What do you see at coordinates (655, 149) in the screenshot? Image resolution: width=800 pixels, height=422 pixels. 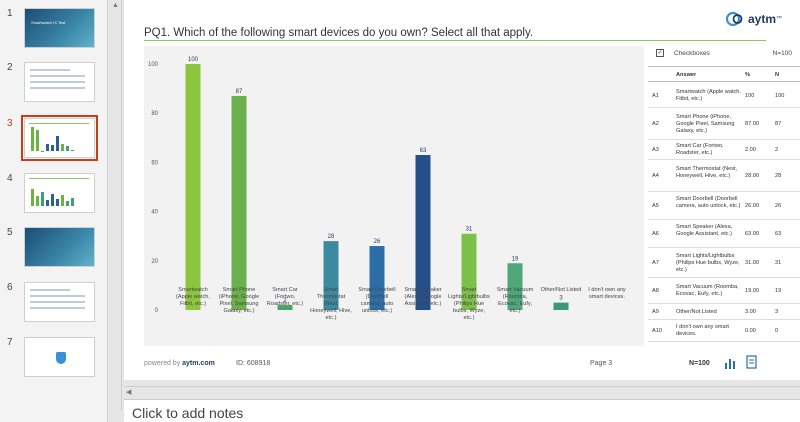 I see `answer-code: A3` at bounding box center [655, 149].